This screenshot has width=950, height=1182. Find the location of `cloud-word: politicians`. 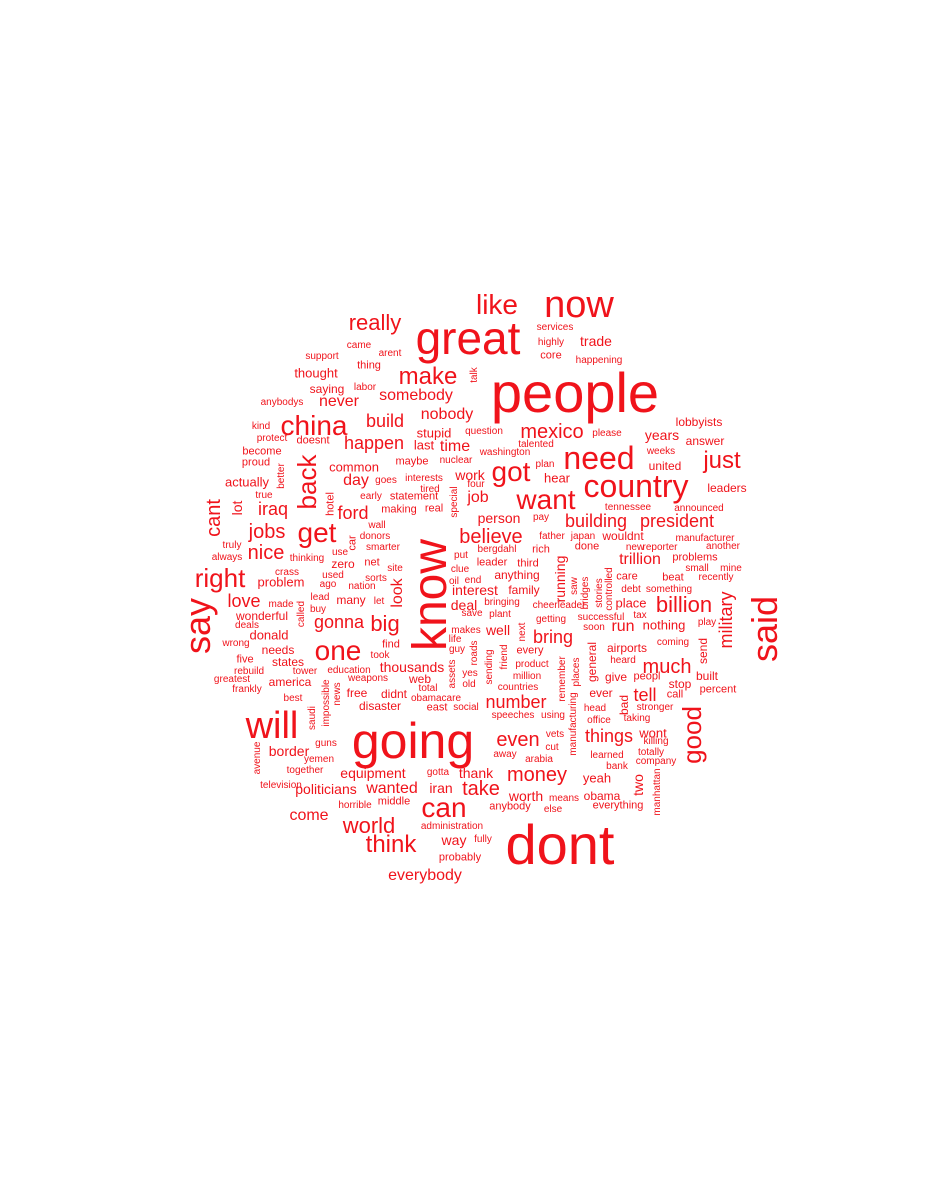

cloud-word: politicians is located at coordinates (326, 789).